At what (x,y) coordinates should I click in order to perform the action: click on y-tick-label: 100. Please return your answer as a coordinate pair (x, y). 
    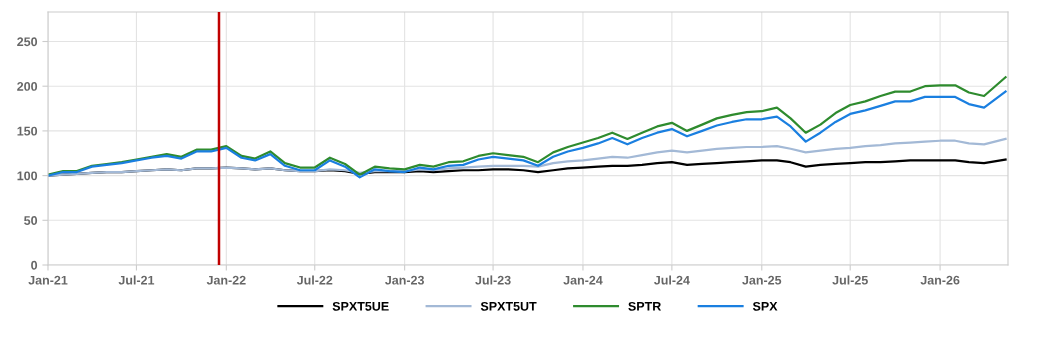
    Looking at the image, I should click on (27, 176).